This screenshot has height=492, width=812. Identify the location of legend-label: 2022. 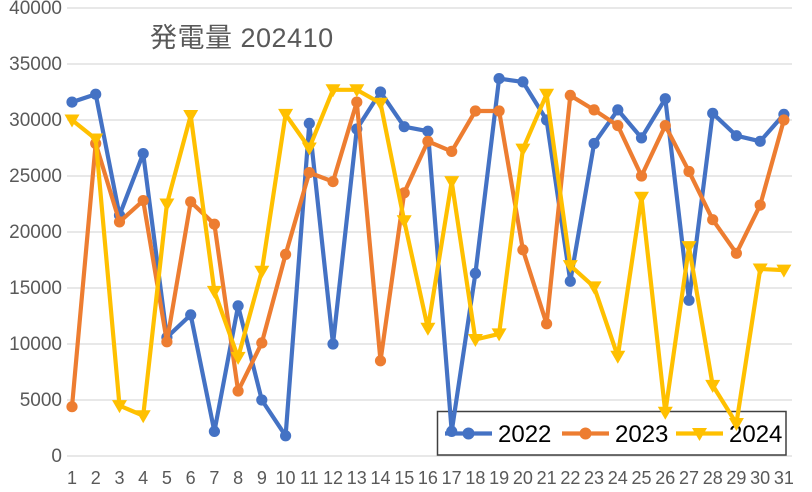
(524, 434).